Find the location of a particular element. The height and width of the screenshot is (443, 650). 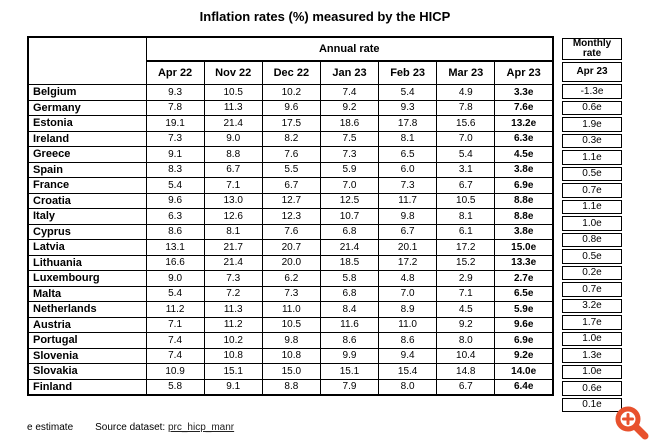

value-cell: 13.3e is located at coordinates (524, 262).